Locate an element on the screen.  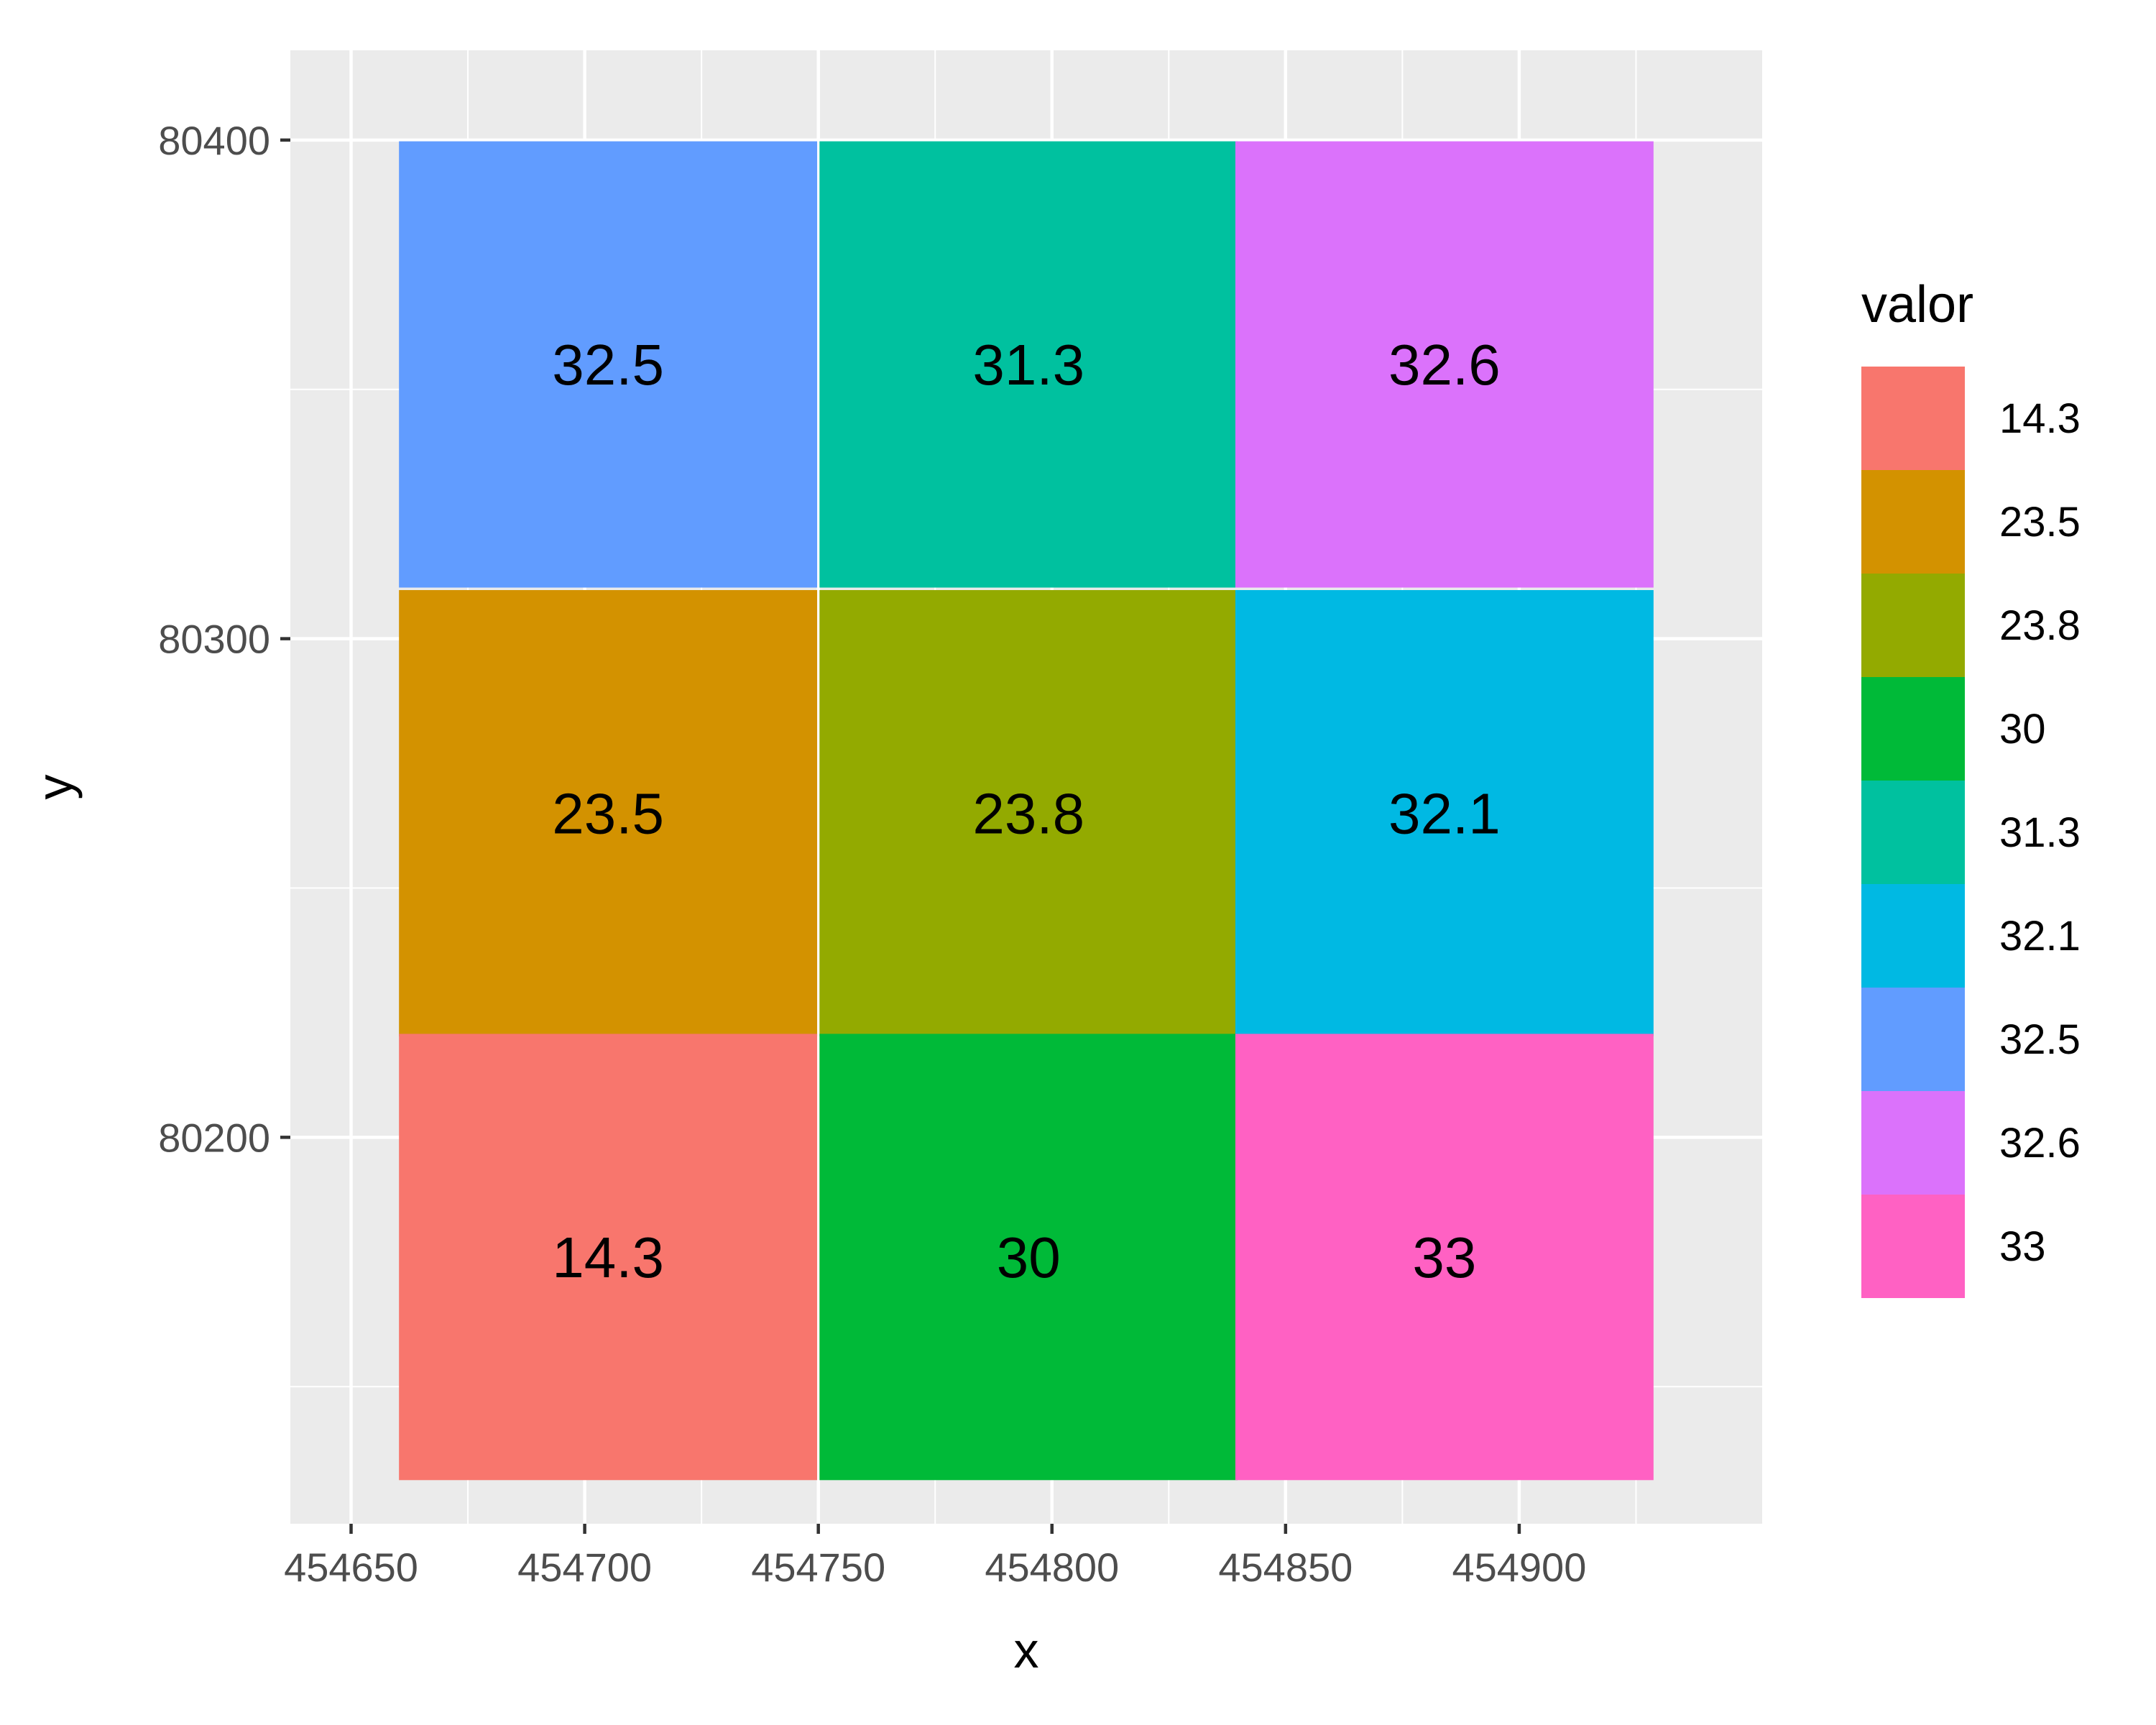
legend-label: 32.1 is located at coordinates (2040, 936).